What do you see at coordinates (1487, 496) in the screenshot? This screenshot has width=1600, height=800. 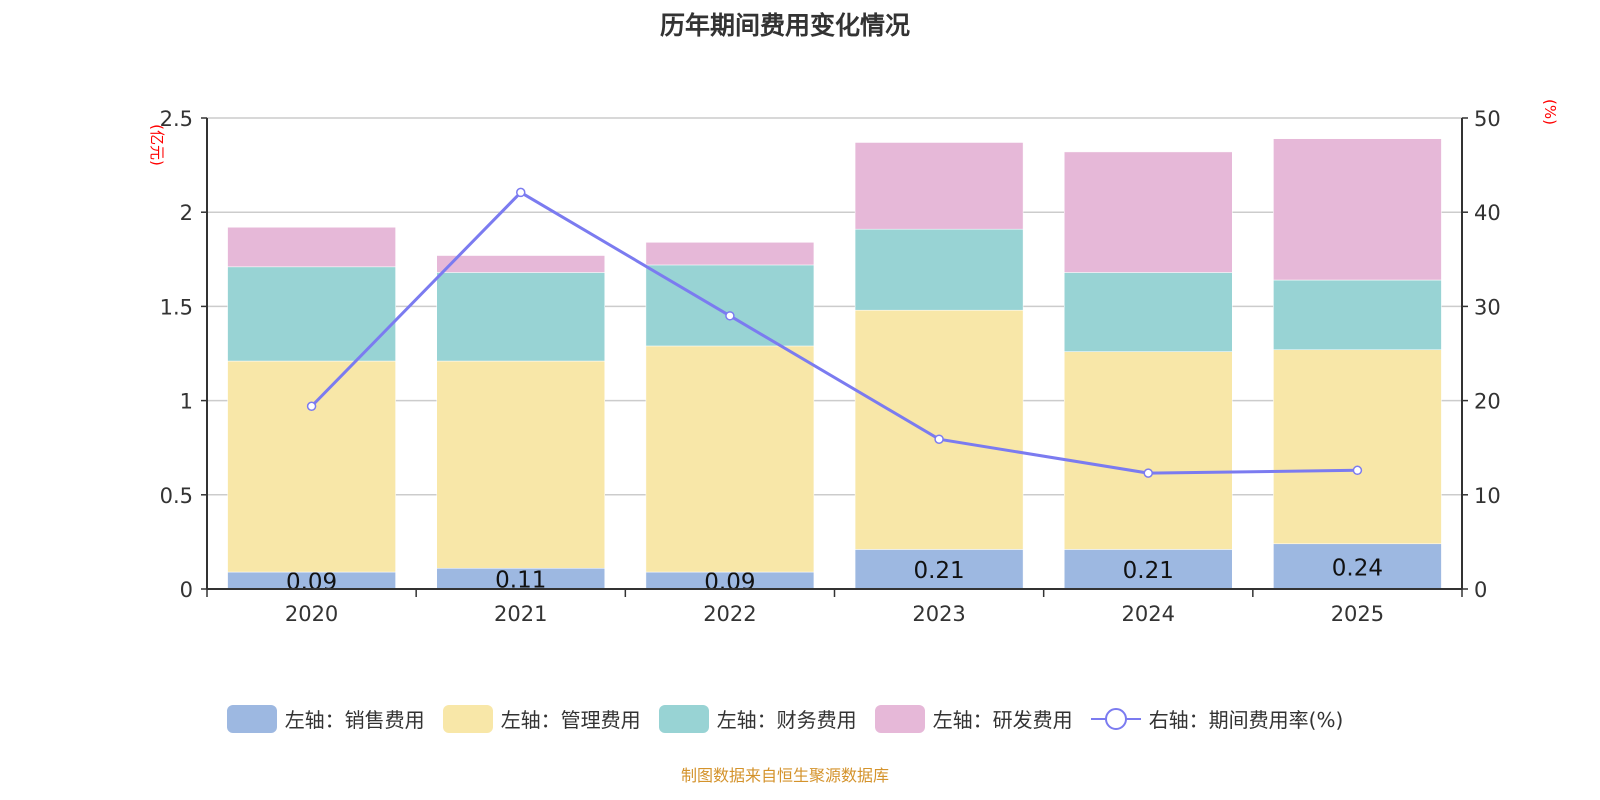 I see `right-tick-label: 10` at bounding box center [1487, 496].